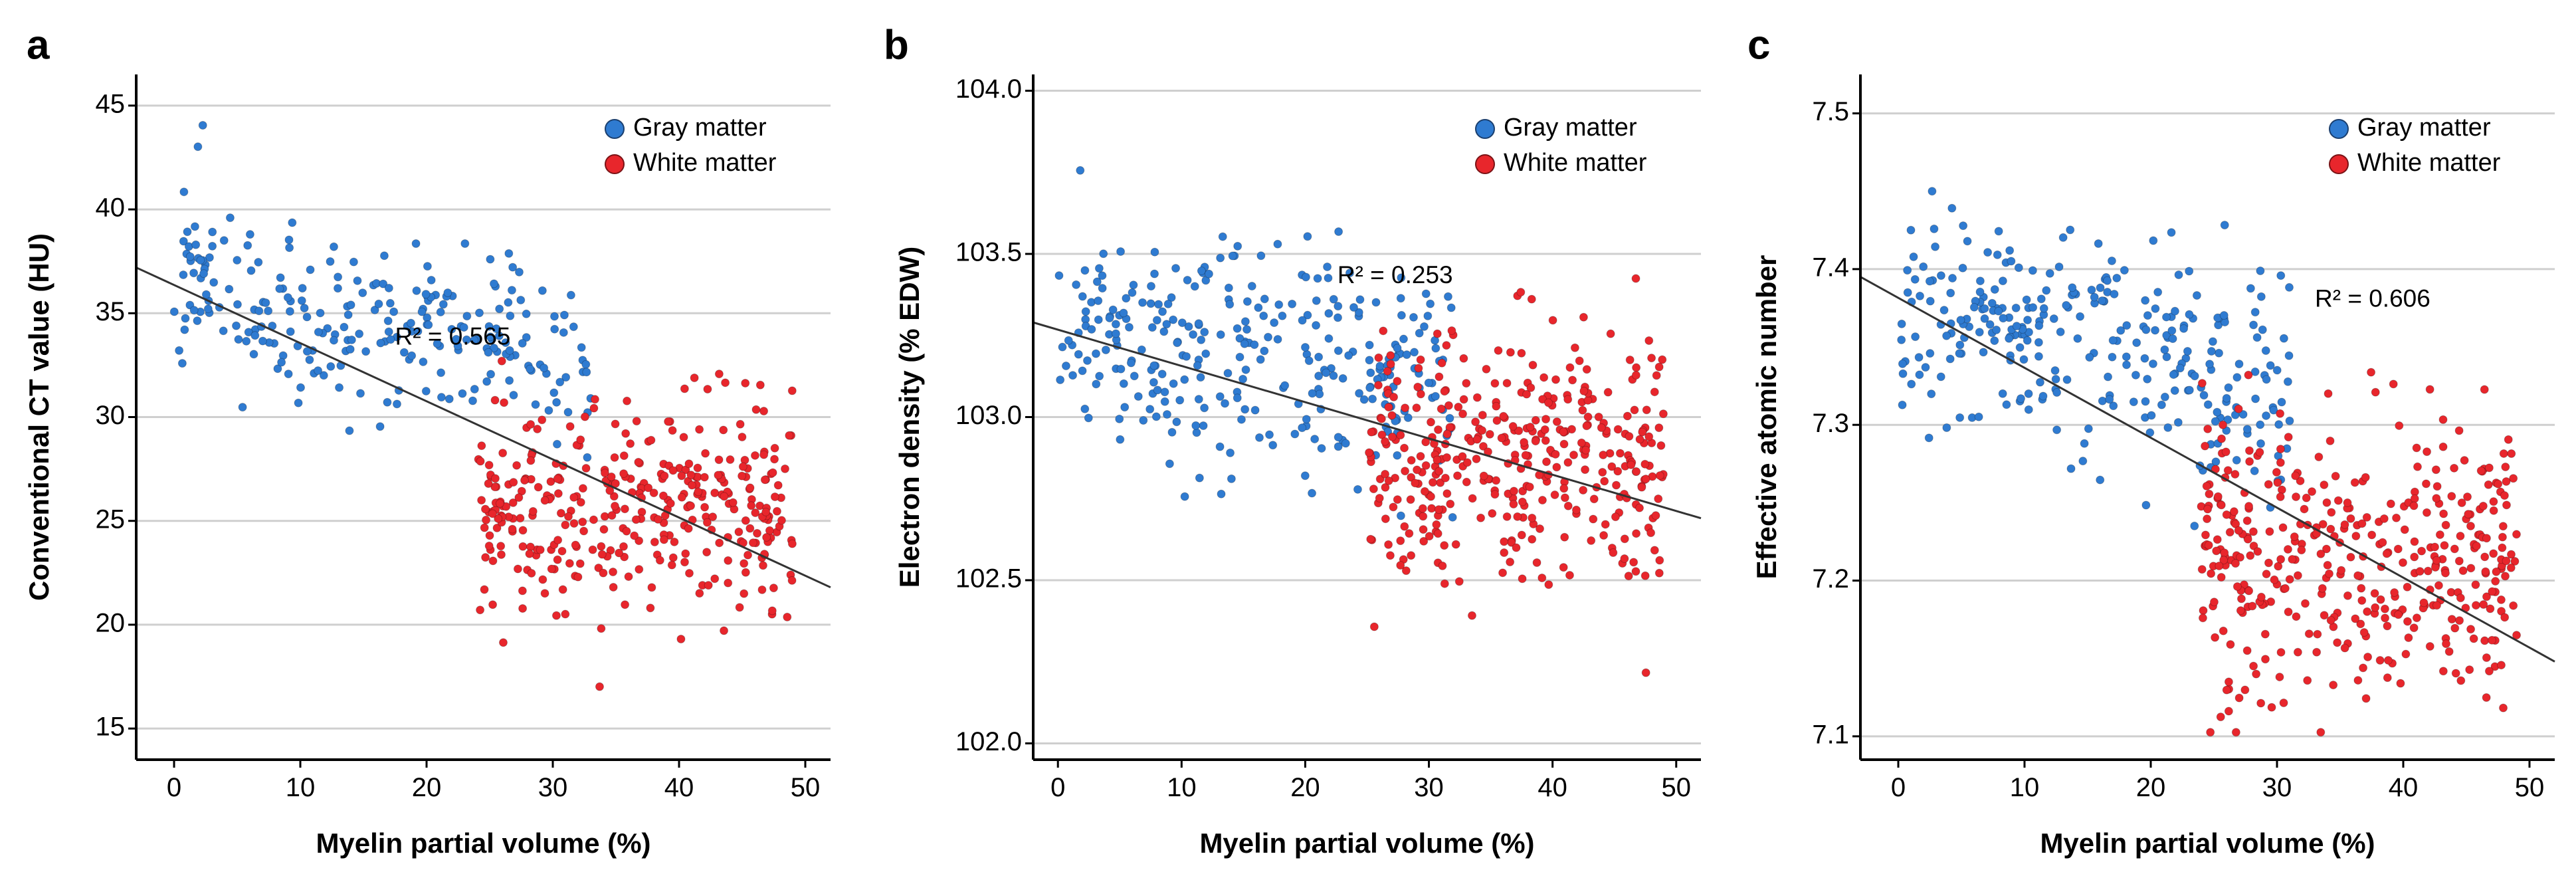  What do you see at coordinates (111, 208) in the screenshot?
I see `y-tick-label: 40` at bounding box center [111, 208].